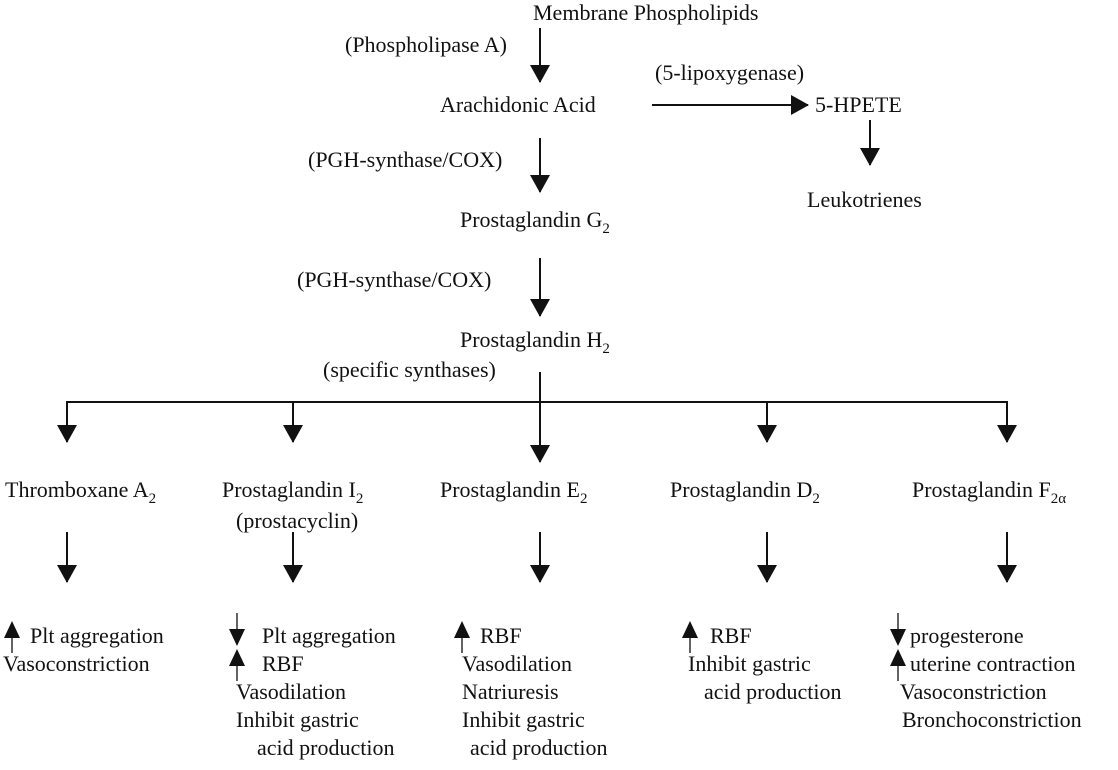 Image resolution: width=1118 pixels, height=770 pixels. What do you see at coordinates (394, 279) in the screenshot?
I see `enzyme-cox-2: (PGH-synthase/COX)` at bounding box center [394, 279].